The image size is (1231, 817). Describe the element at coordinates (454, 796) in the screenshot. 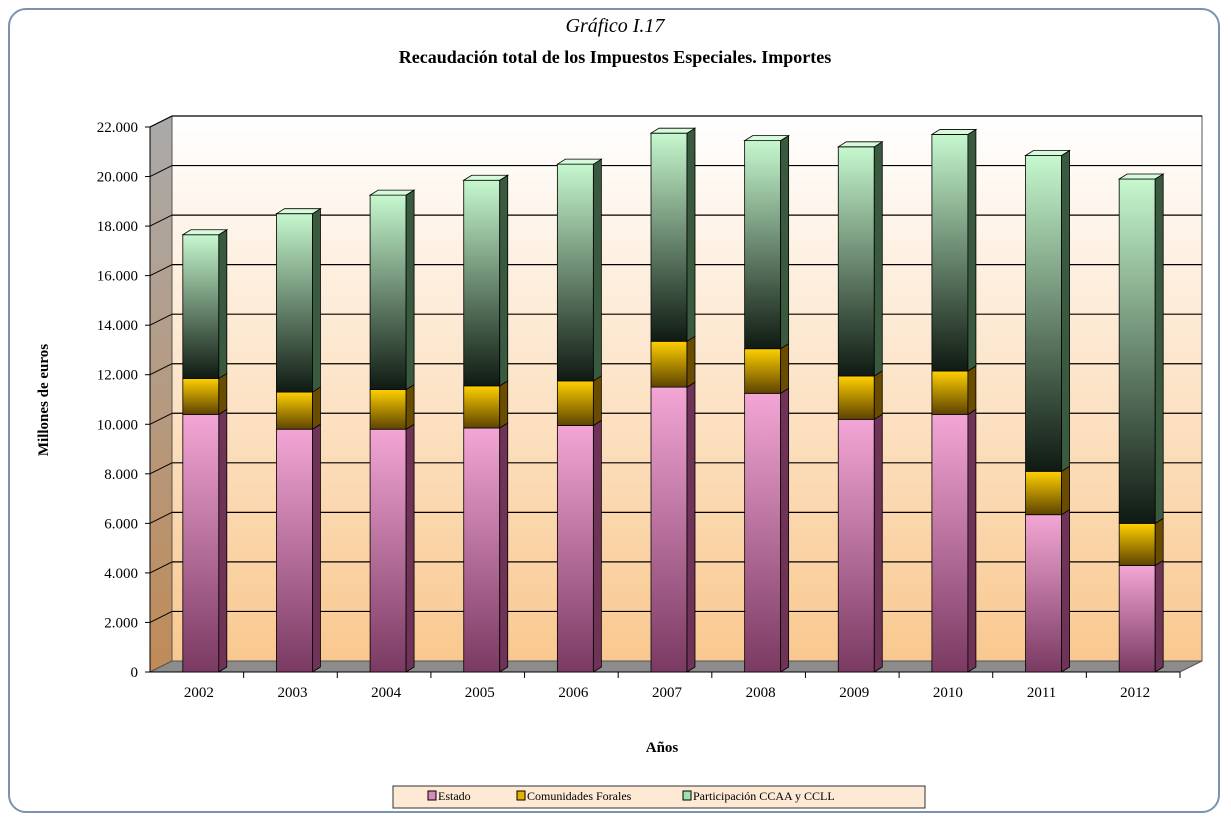

I see `legend-label-estado: Estado` at that location.